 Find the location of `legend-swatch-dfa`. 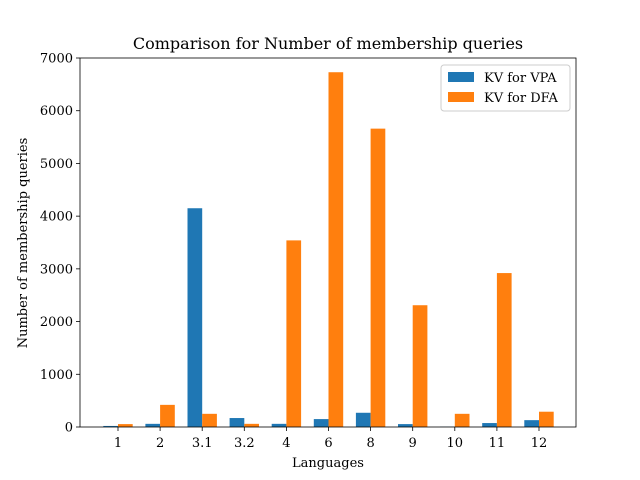

legend-swatch-dfa is located at coordinates (461, 97).